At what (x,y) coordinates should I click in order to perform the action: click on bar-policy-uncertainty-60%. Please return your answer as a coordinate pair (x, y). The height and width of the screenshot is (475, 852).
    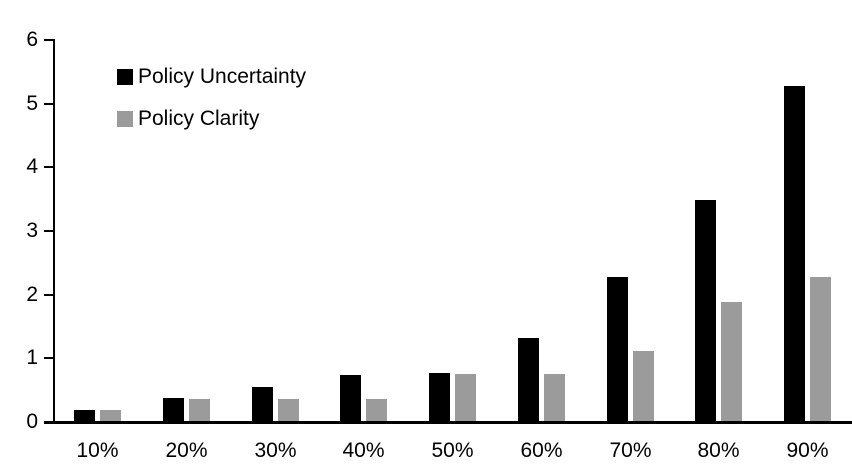
    Looking at the image, I should click on (528, 380).